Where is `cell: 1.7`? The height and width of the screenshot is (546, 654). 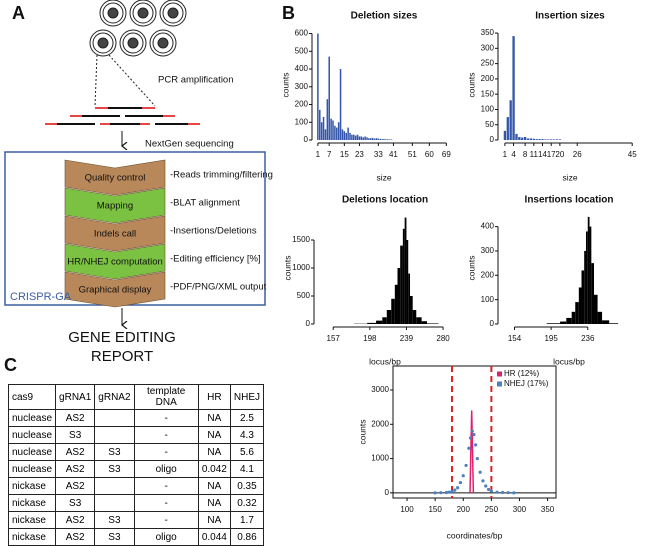
cell: 1.7 is located at coordinates (246, 520).